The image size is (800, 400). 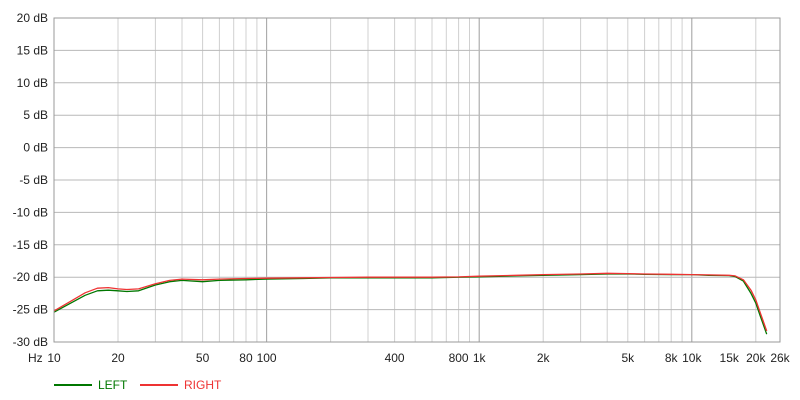 I want to click on legend-swatch-left, so click(x=73, y=385).